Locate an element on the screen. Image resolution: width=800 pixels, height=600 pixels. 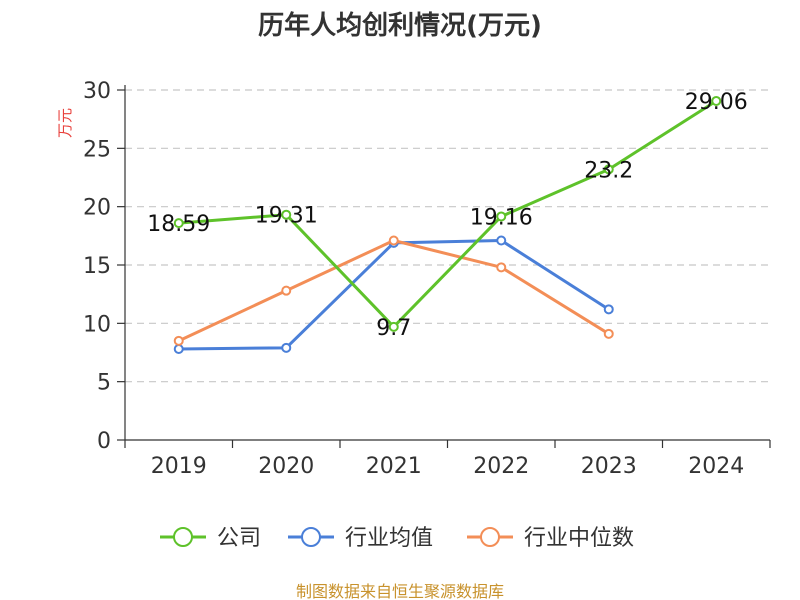
chart-title: 历年人均创利情况(万元) is located at coordinates (400, 25).